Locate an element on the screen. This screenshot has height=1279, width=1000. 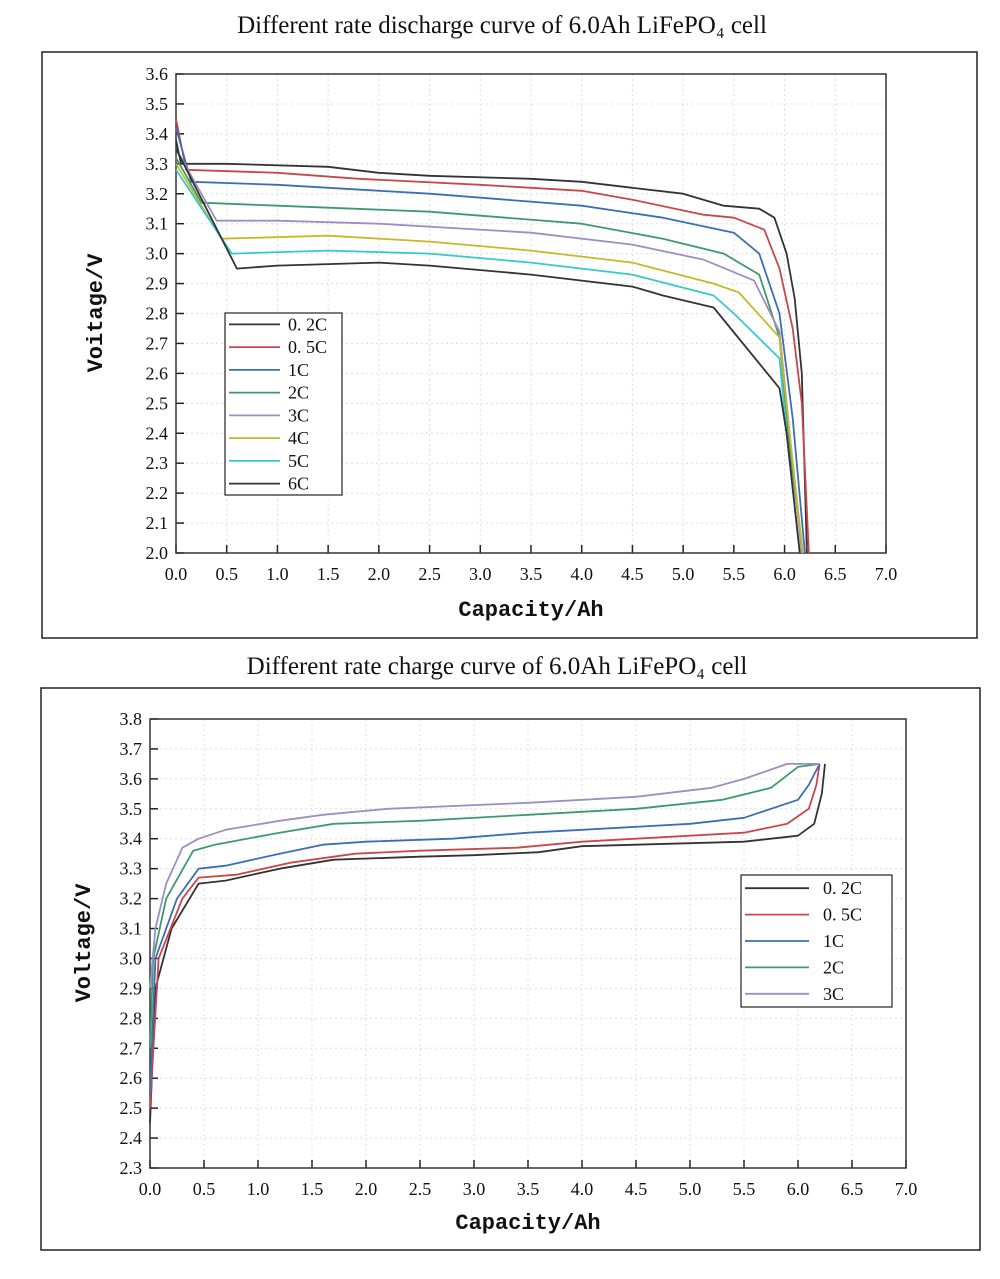
charge-x-tick-label: 3.5 is located at coordinates (528, 1189).